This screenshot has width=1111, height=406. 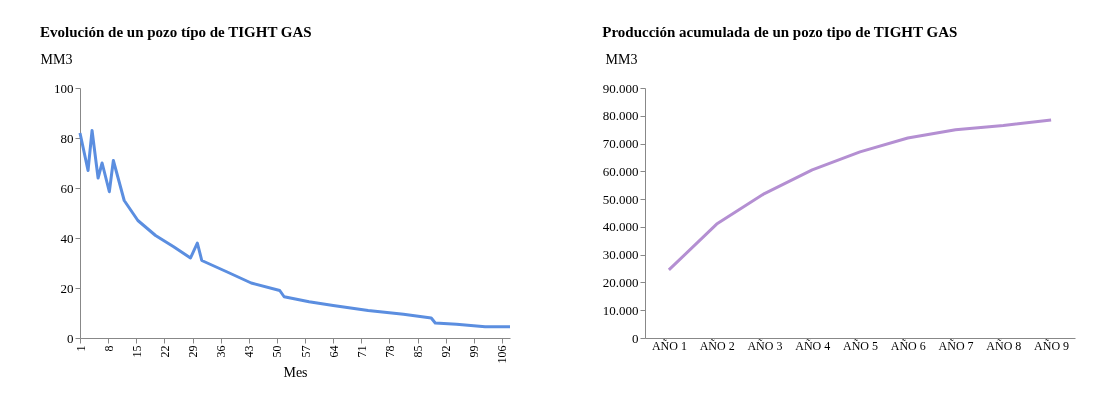 What do you see at coordinates (108, 348) in the screenshot?
I see `x-tick-label: 8` at bounding box center [108, 348].